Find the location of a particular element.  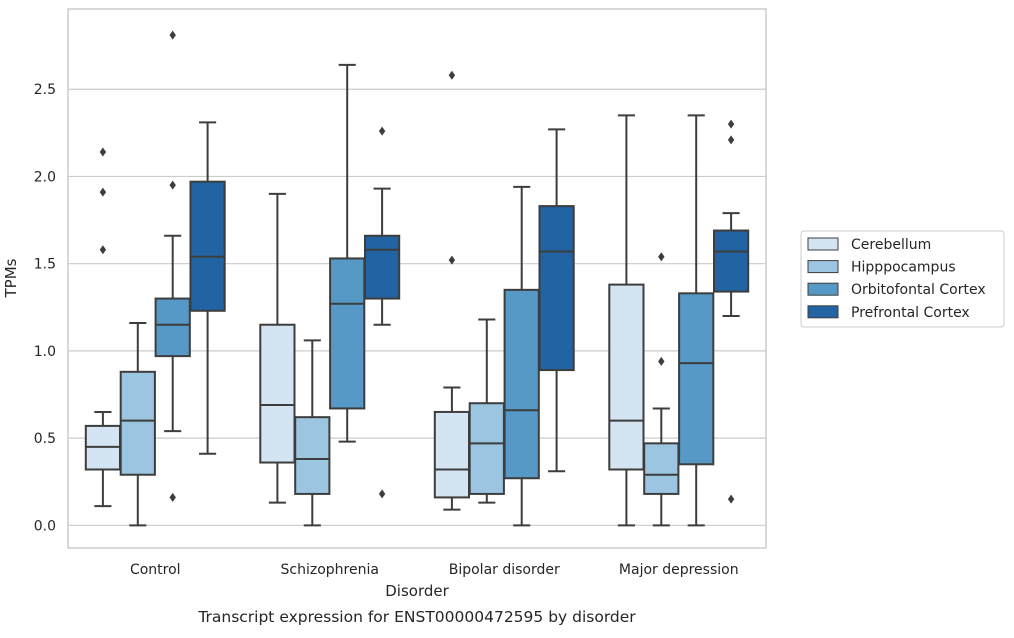

x-axis-label: Disorder is located at coordinates (417, 591).